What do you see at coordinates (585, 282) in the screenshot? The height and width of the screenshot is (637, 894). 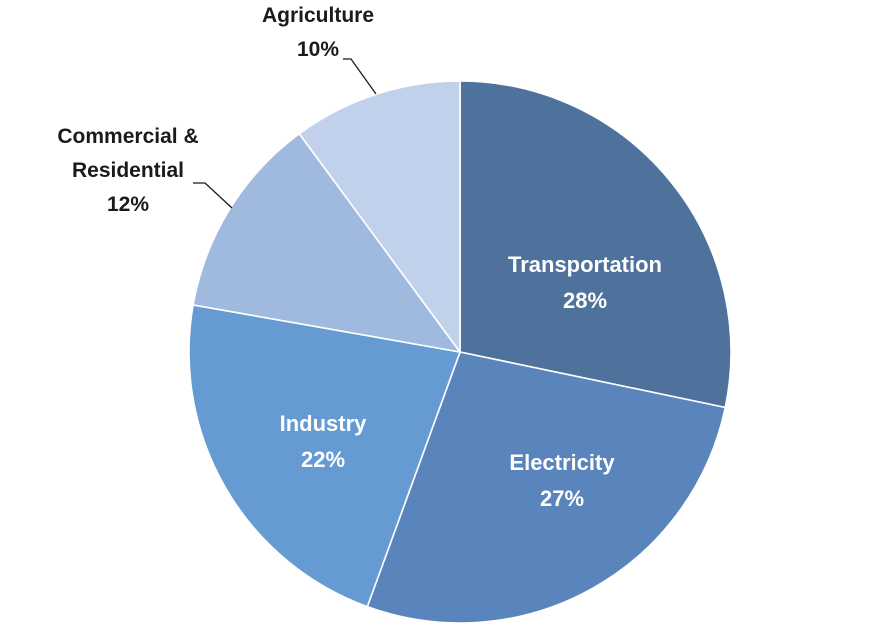 I see `slice-label-transportation: Transportation 28%` at bounding box center [585, 282].